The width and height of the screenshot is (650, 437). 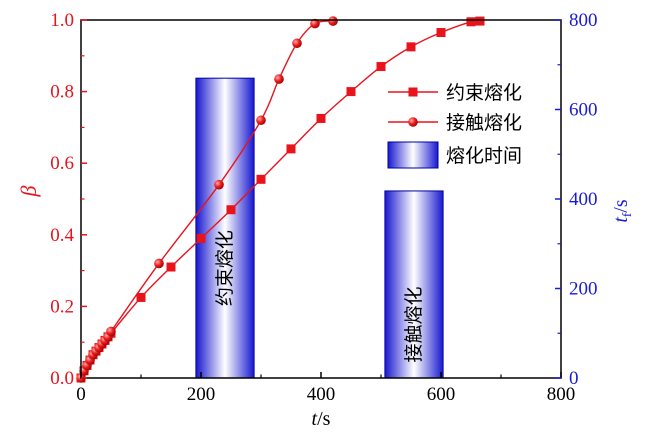 What do you see at coordinates (201, 394) in the screenshot?
I see `x-tick-label-1: 200` at bounding box center [201, 394].